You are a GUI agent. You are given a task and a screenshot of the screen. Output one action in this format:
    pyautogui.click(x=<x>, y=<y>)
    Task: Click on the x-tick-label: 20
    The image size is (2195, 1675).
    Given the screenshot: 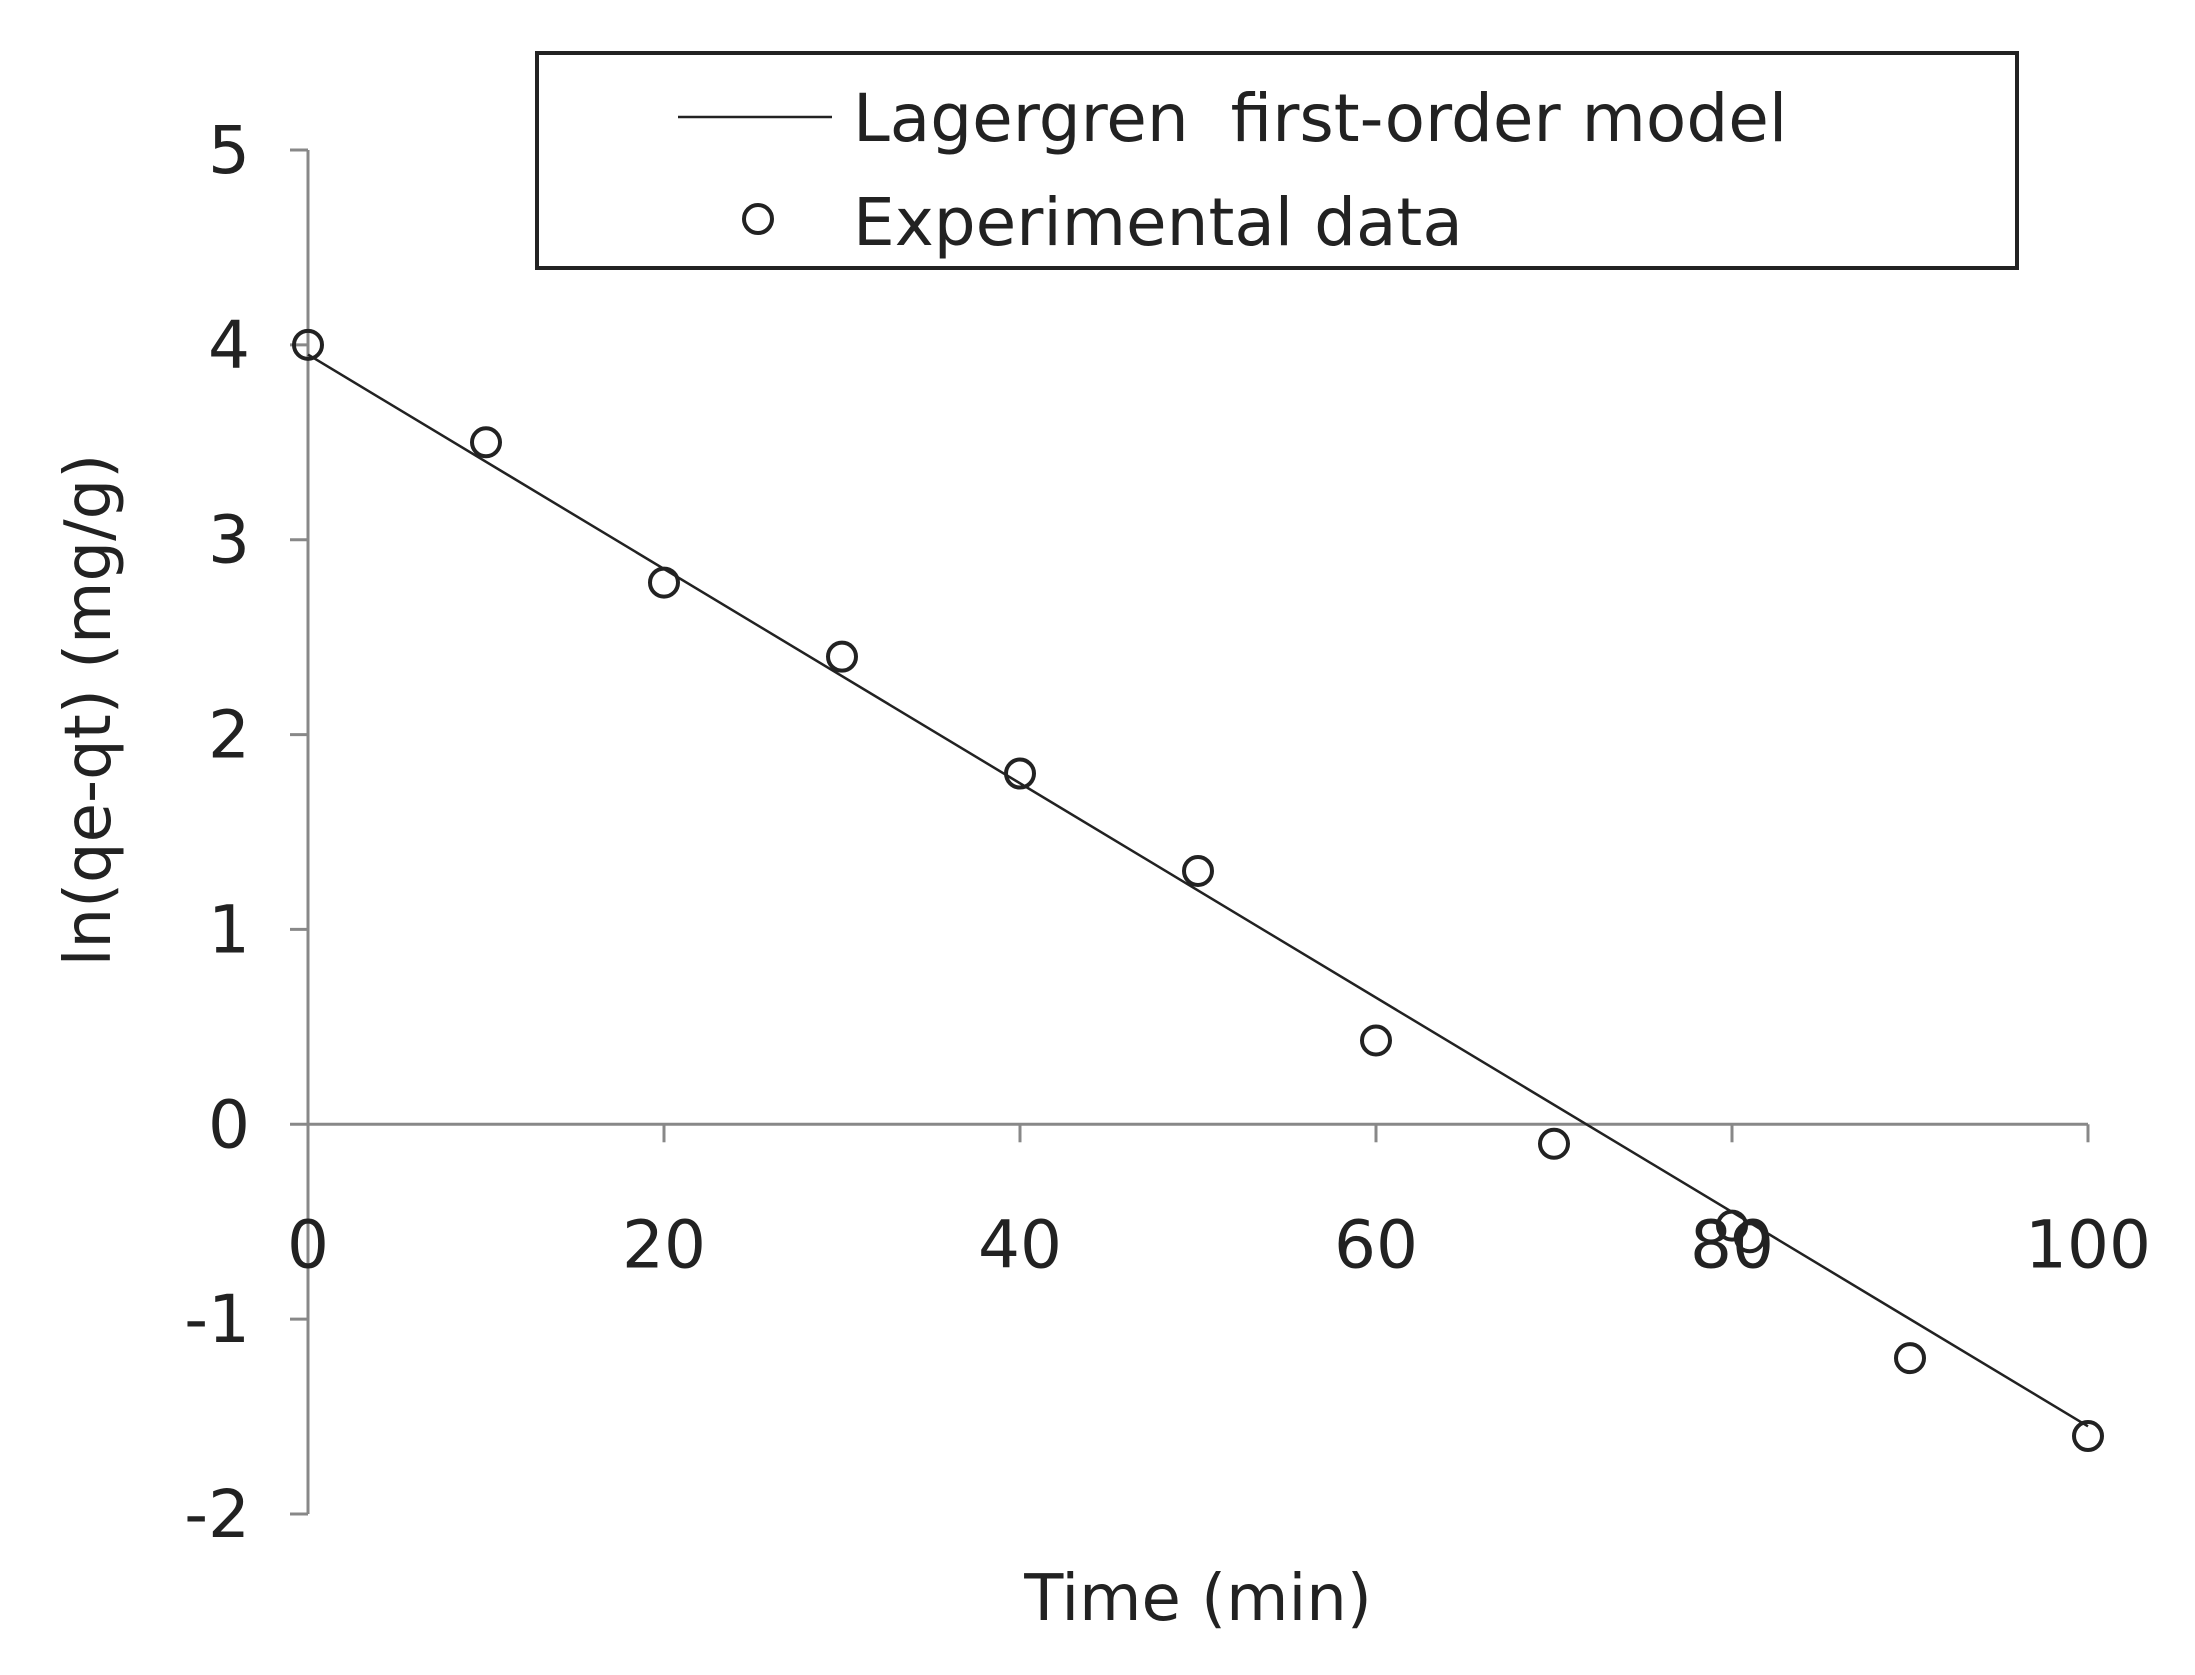 What is the action you would take?
    pyautogui.click(x=664, y=1244)
    